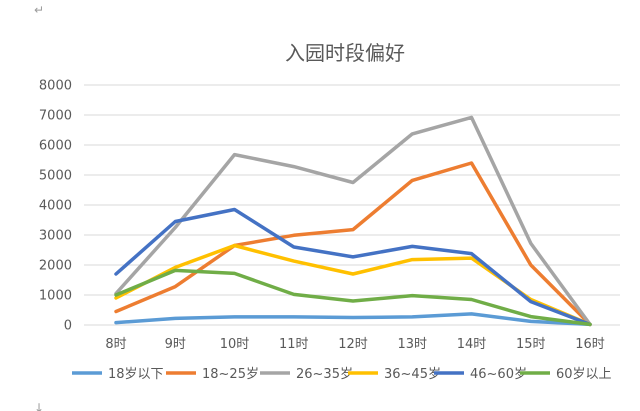 This screenshot has height=411, width=640. I want to click on y-tick-label: 1000, so click(55, 296).